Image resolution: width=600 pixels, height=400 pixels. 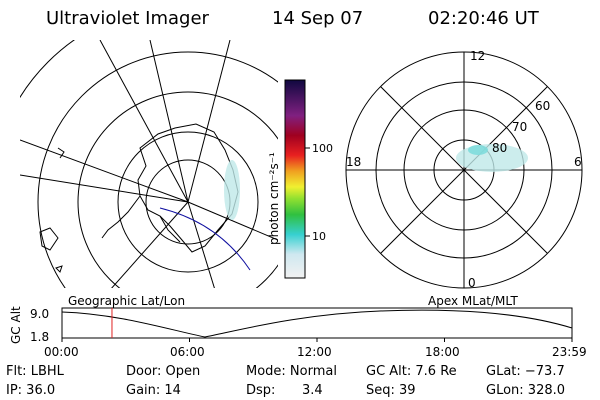 I want to click on ice-shelf-outline, so click(x=170, y=229).